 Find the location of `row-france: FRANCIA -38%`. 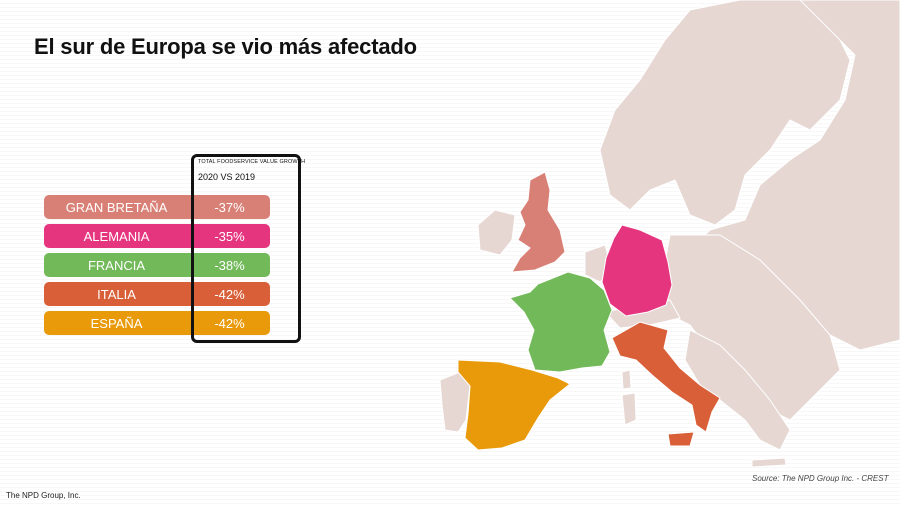

row-france: FRANCIA -38% is located at coordinates (157, 265).